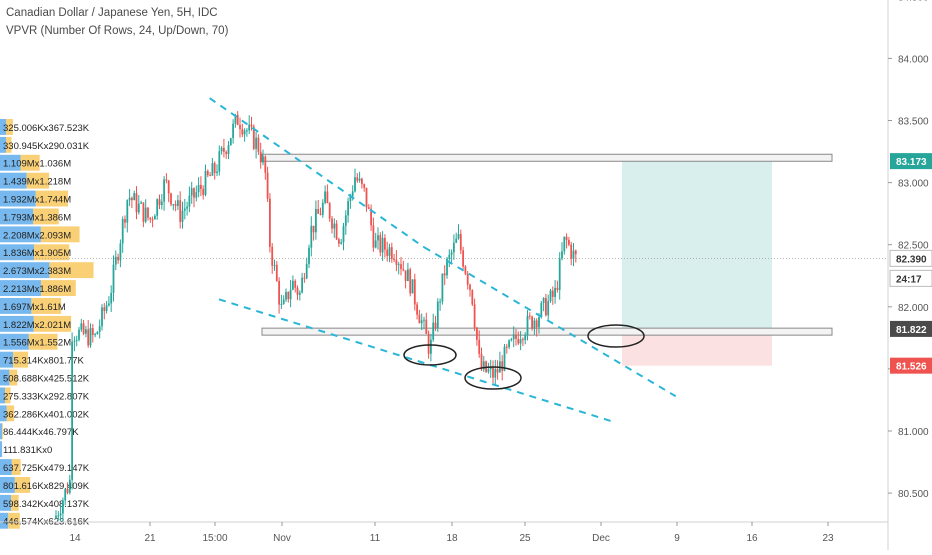 The image size is (932, 555). Describe the element at coordinates (913, 184) in the screenshot. I see `price-tick-label: 83.000` at that location.